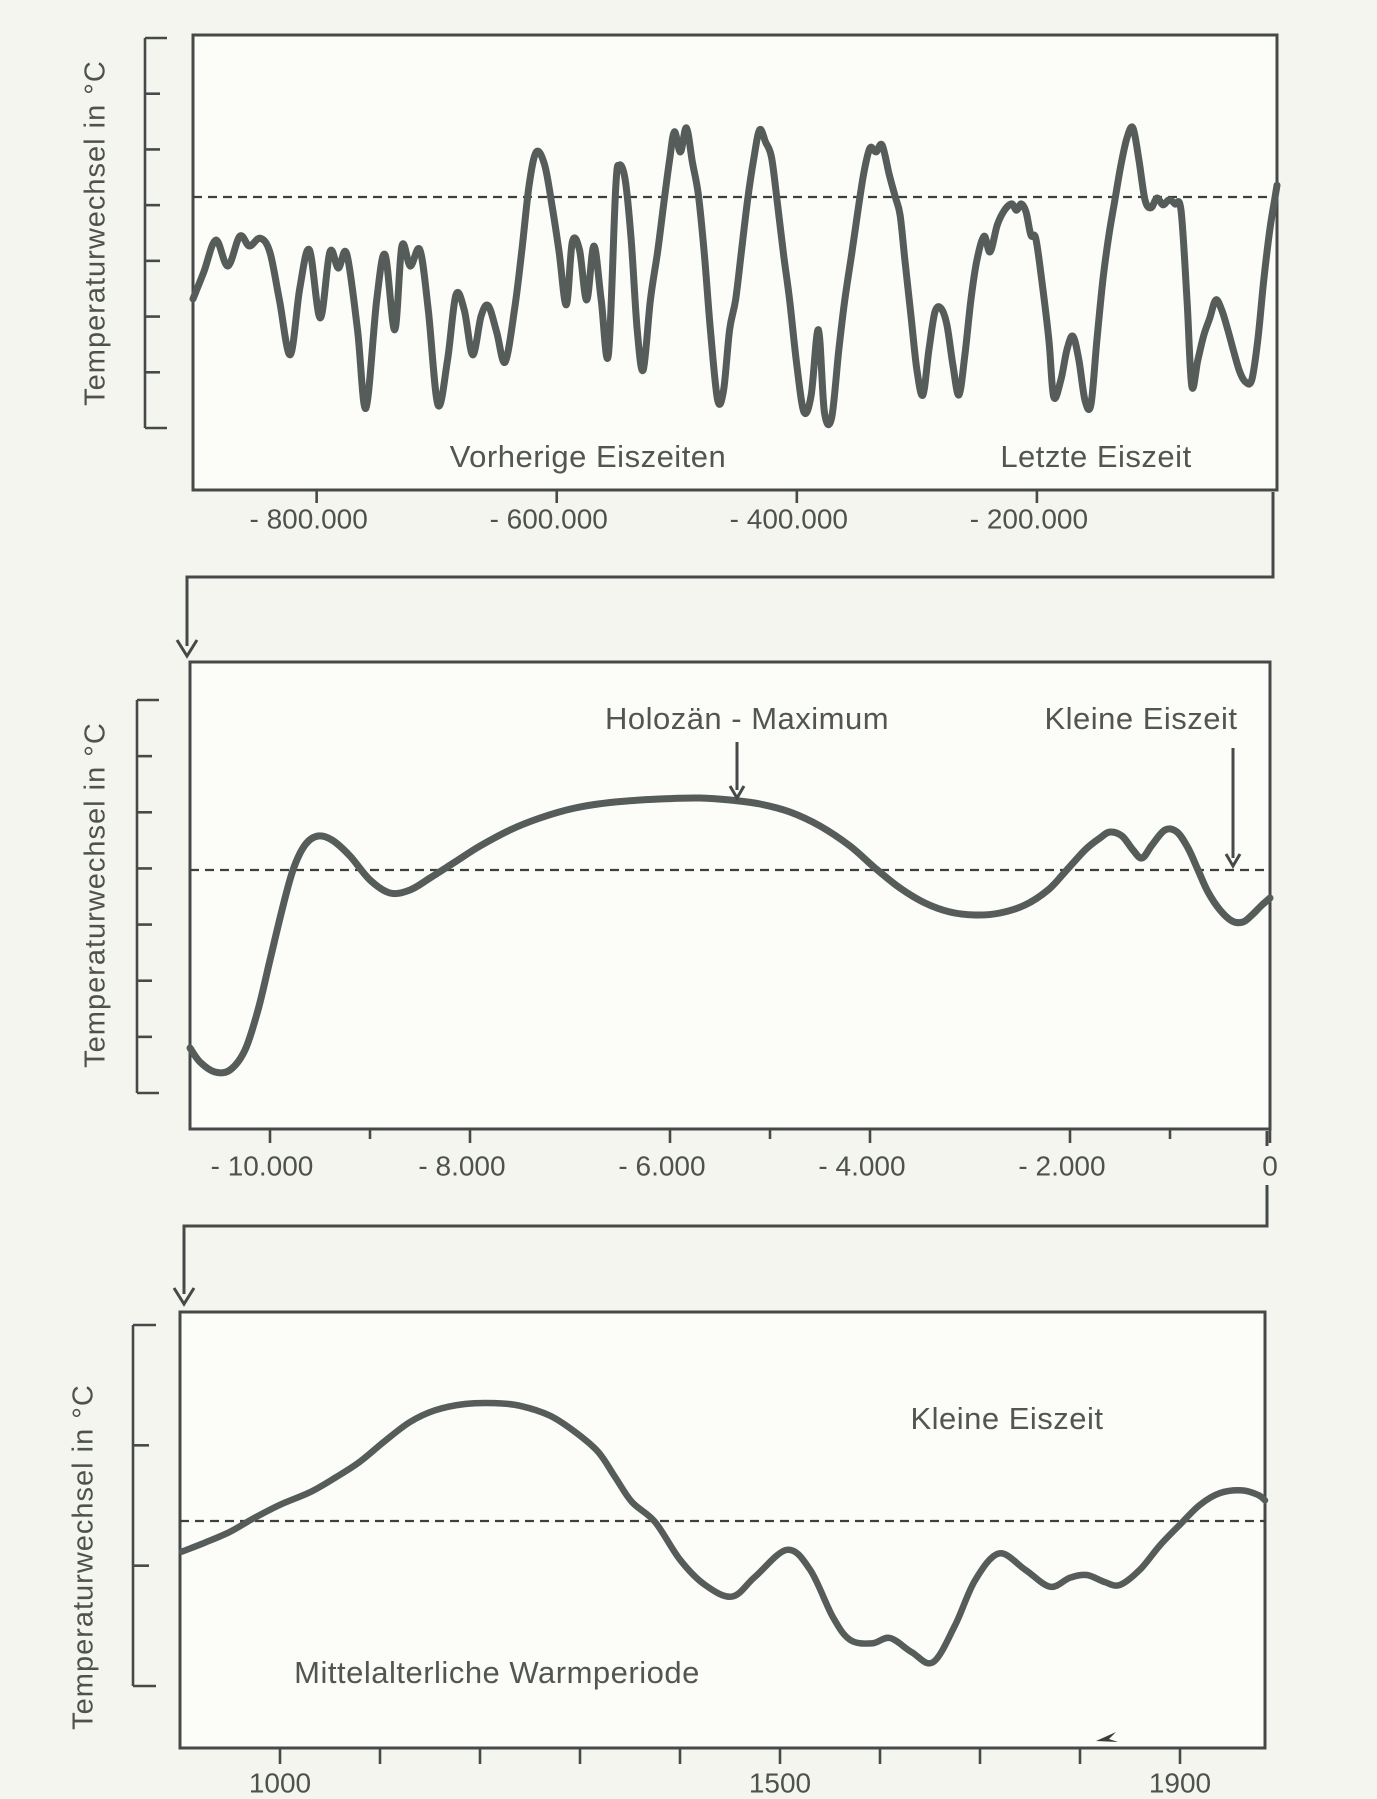 This screenshot has width=1377, height=1799. I want to click on annotation-medieval-warm-period: Mittelalterliche Warmperiode, so click(497, 1672).